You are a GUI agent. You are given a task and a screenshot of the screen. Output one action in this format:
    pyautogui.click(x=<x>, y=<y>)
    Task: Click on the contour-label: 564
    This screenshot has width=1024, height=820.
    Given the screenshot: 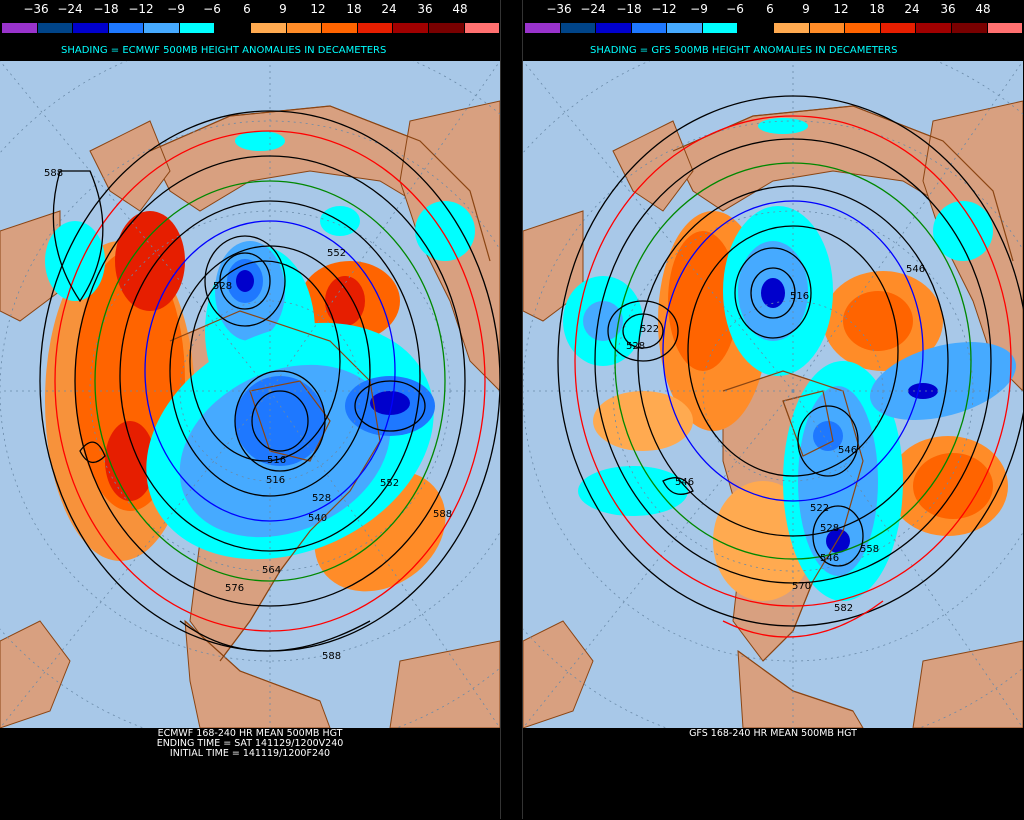 What is the action you would take?
    pyautogui.click(x=271, y=570)
    